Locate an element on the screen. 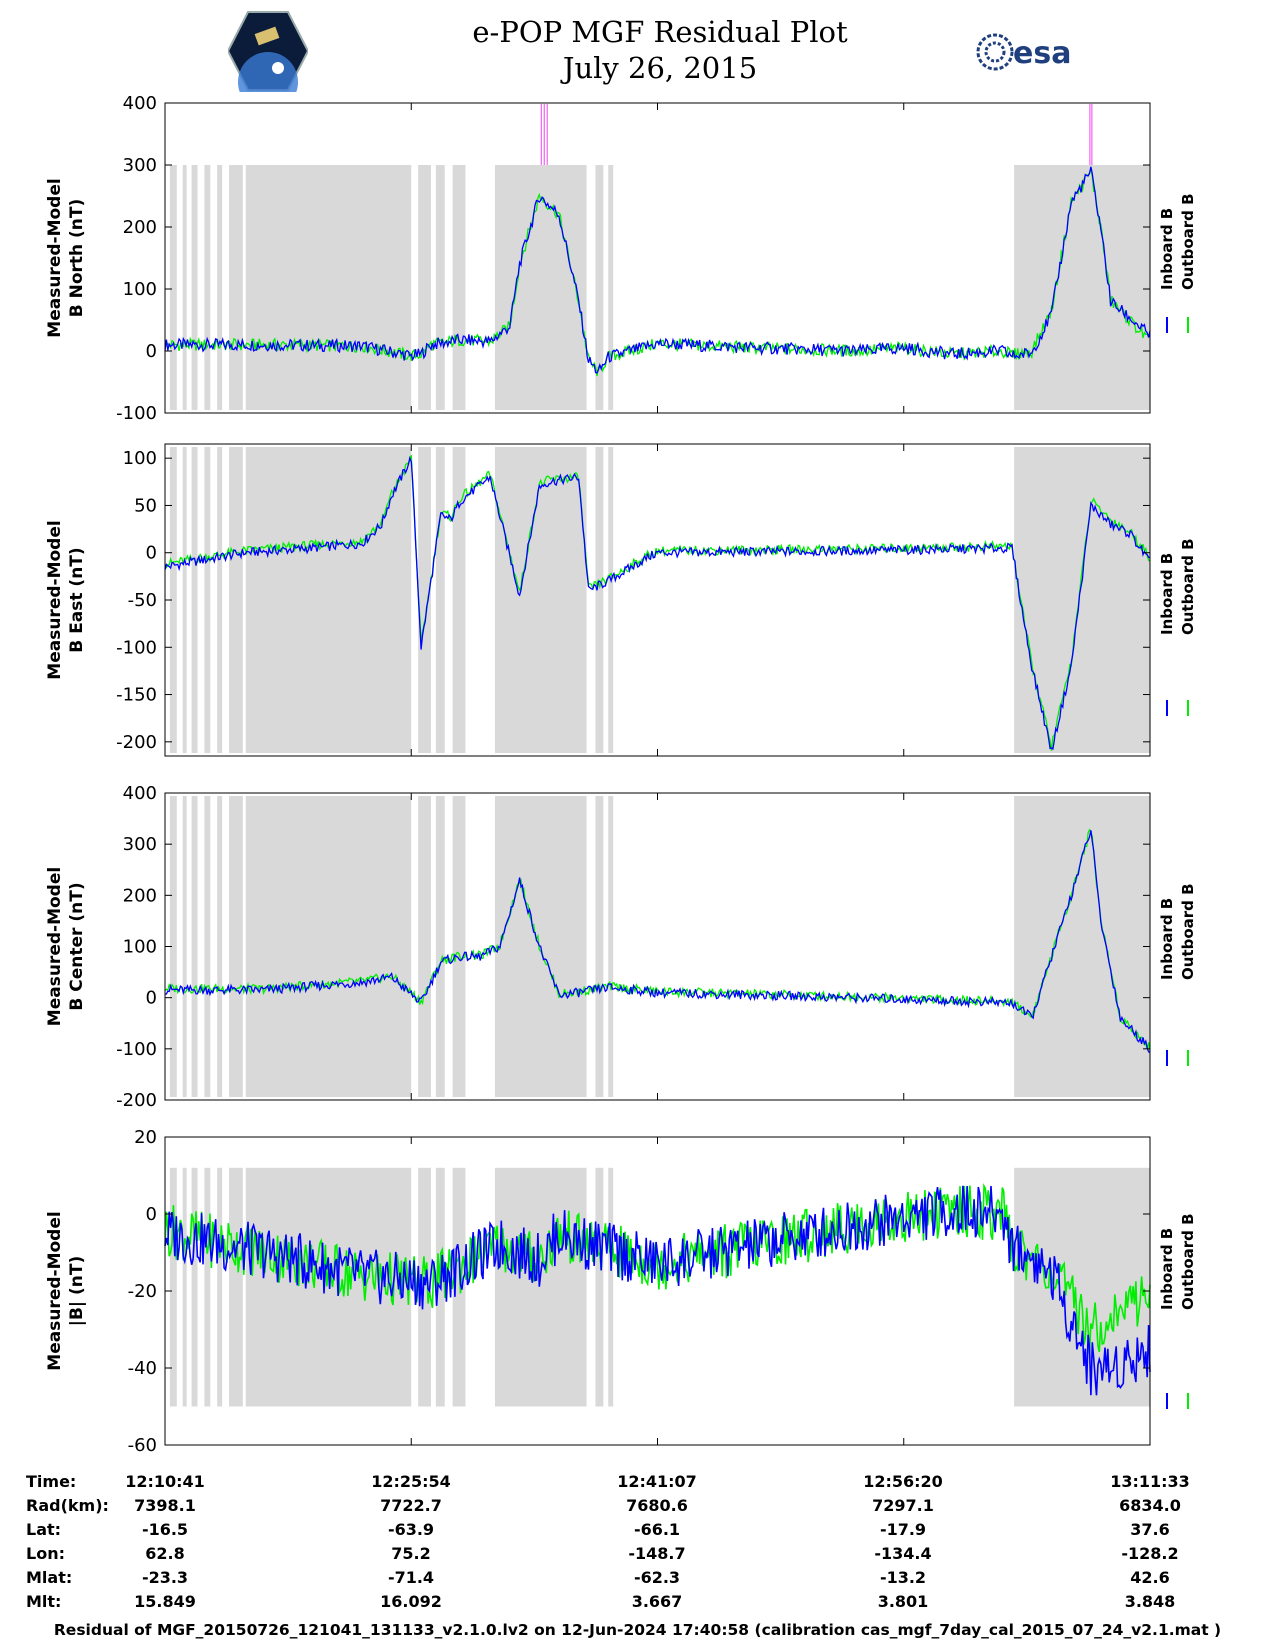 The height and width of the screenshot is (1650, 1275). y-tick-label-2-1: 300 is located at coordinates (140, 844).